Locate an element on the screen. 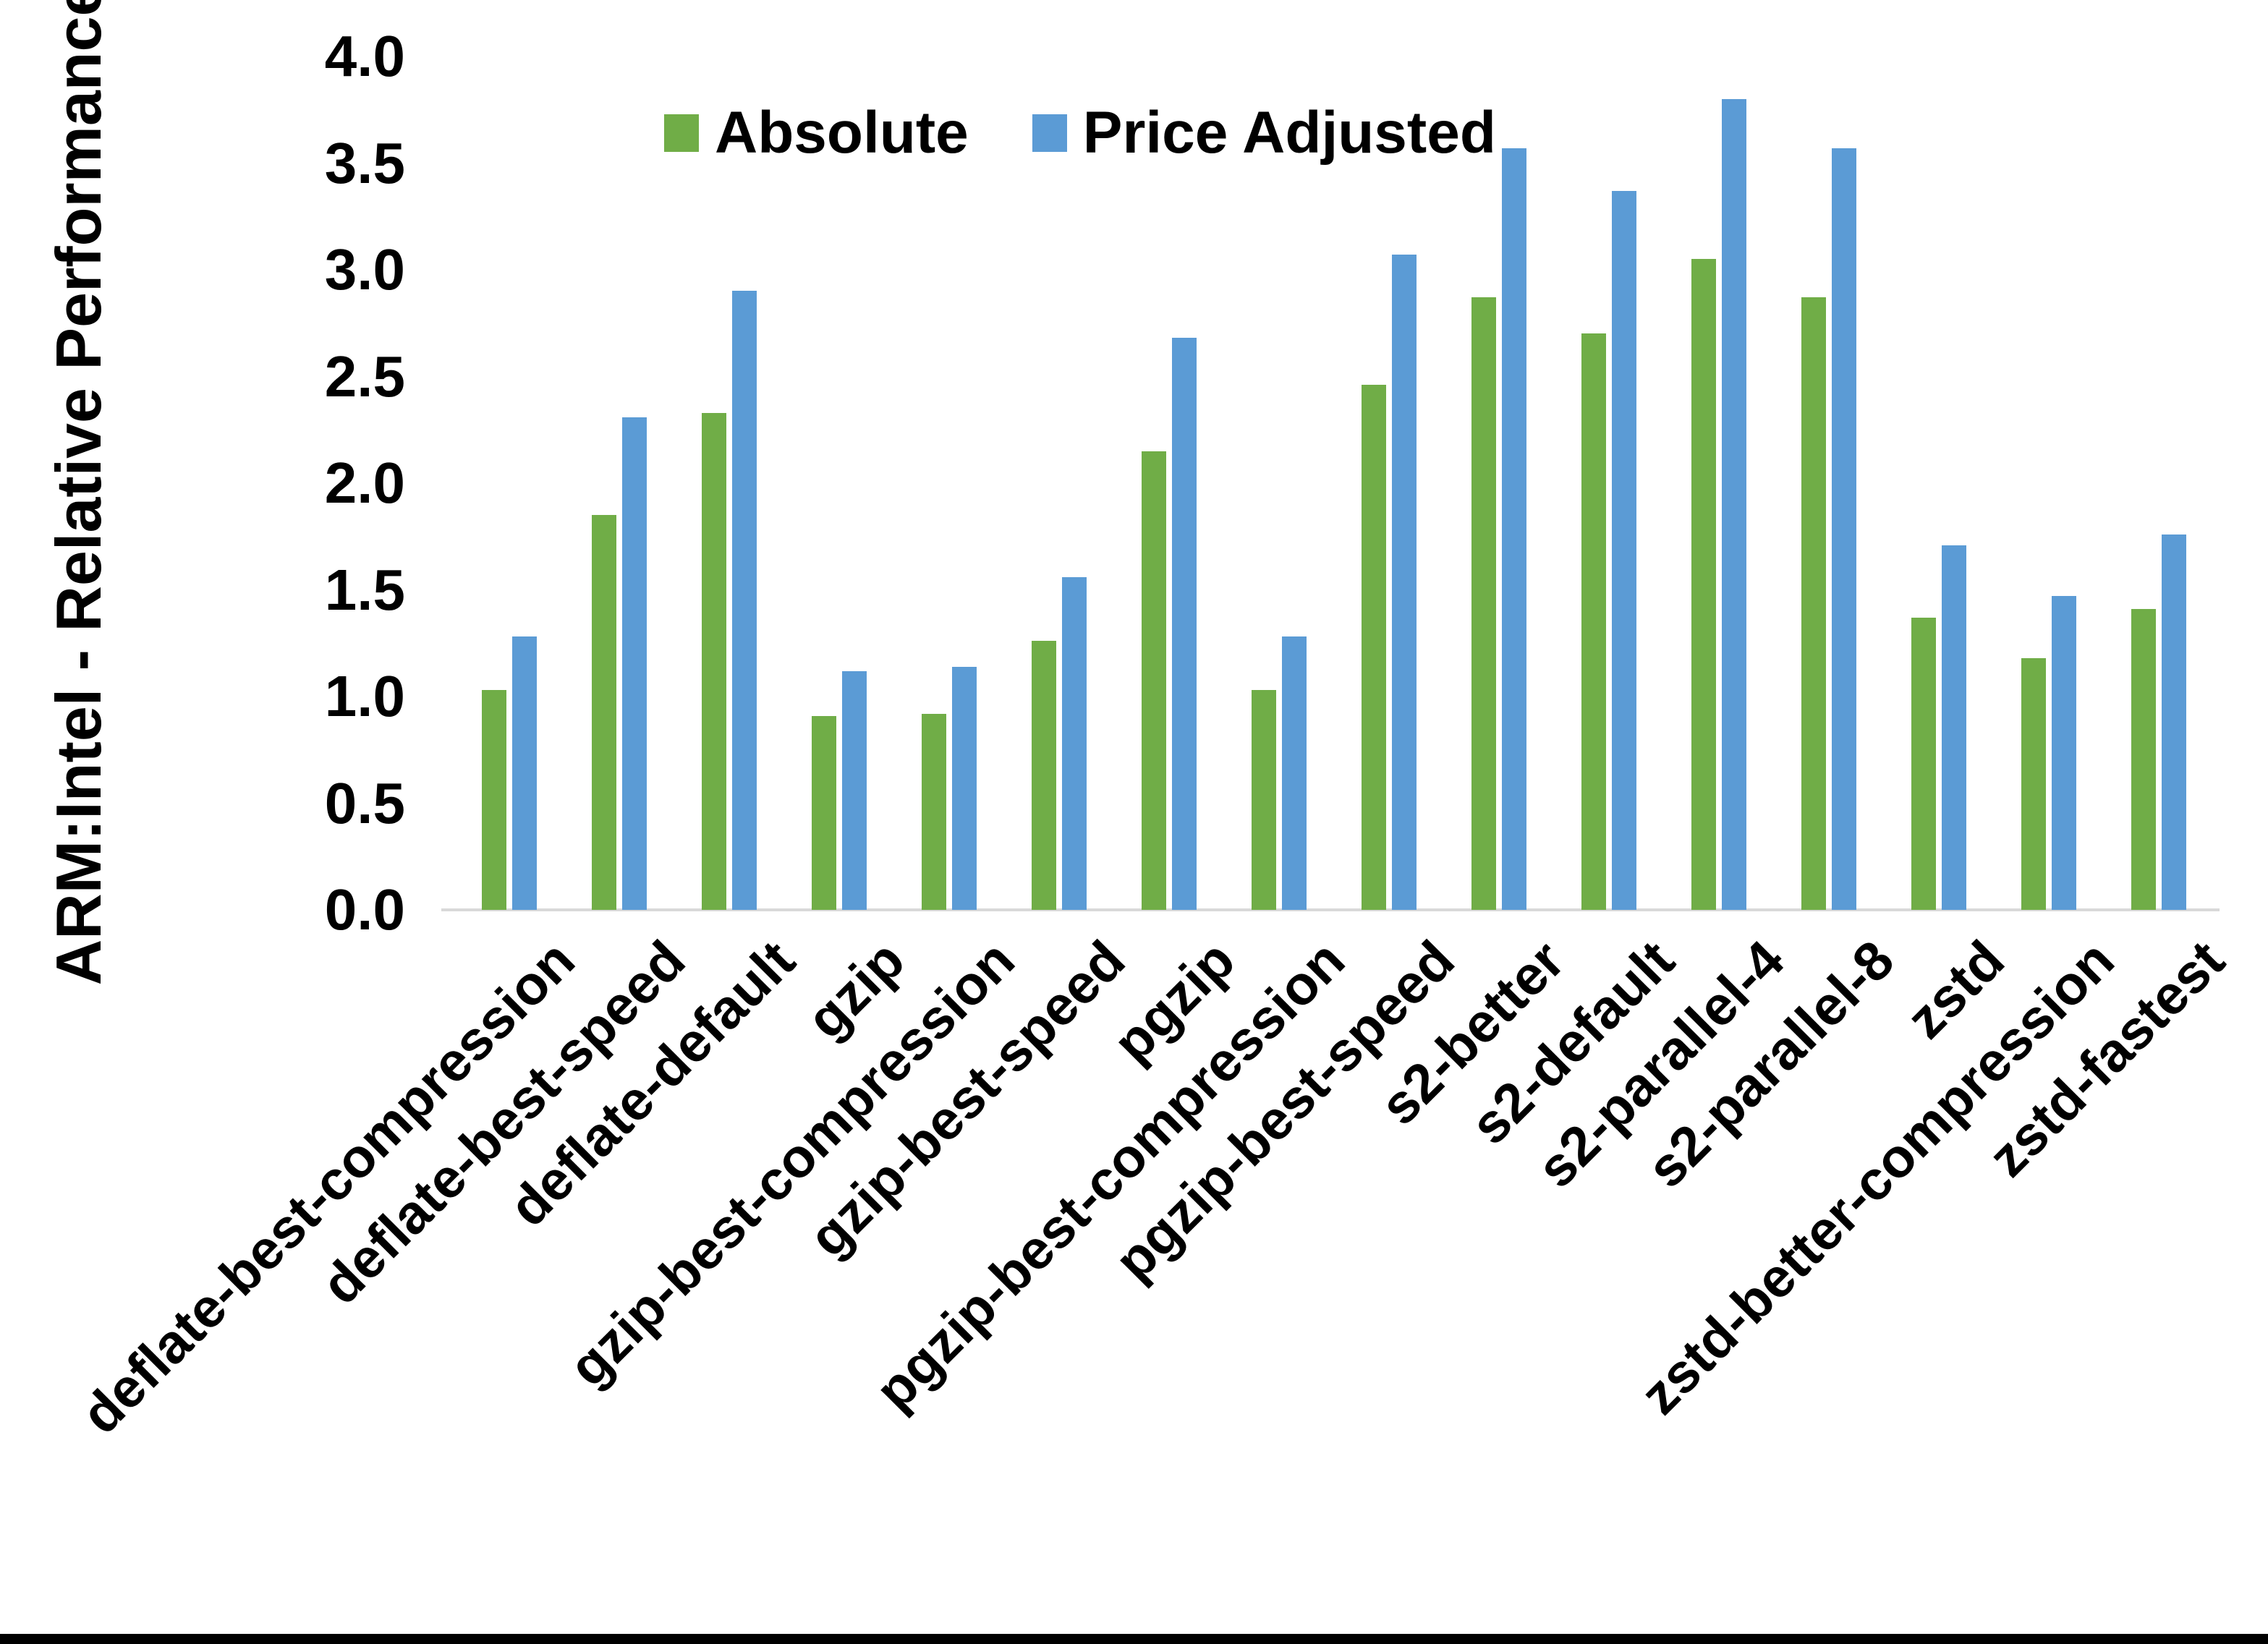 This screenshot has height=1644, width=2268. legend-label: Price Adjusted is located at coordinates (1289, 133).